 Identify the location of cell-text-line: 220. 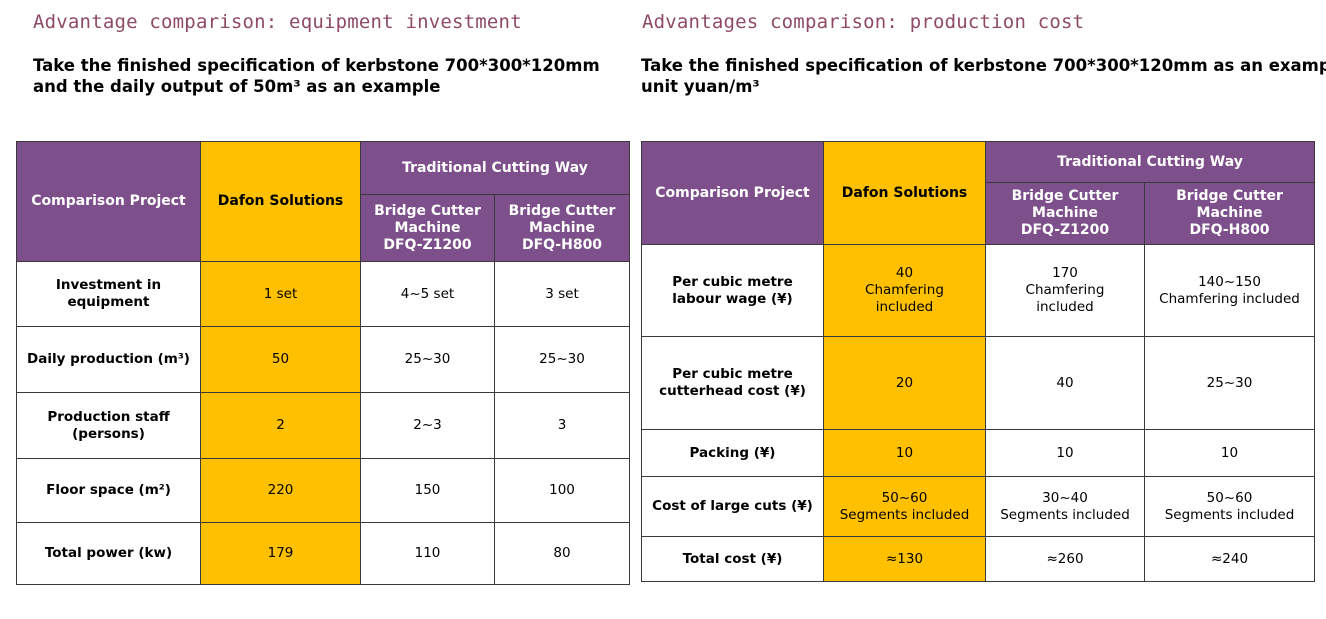
(280, 490).